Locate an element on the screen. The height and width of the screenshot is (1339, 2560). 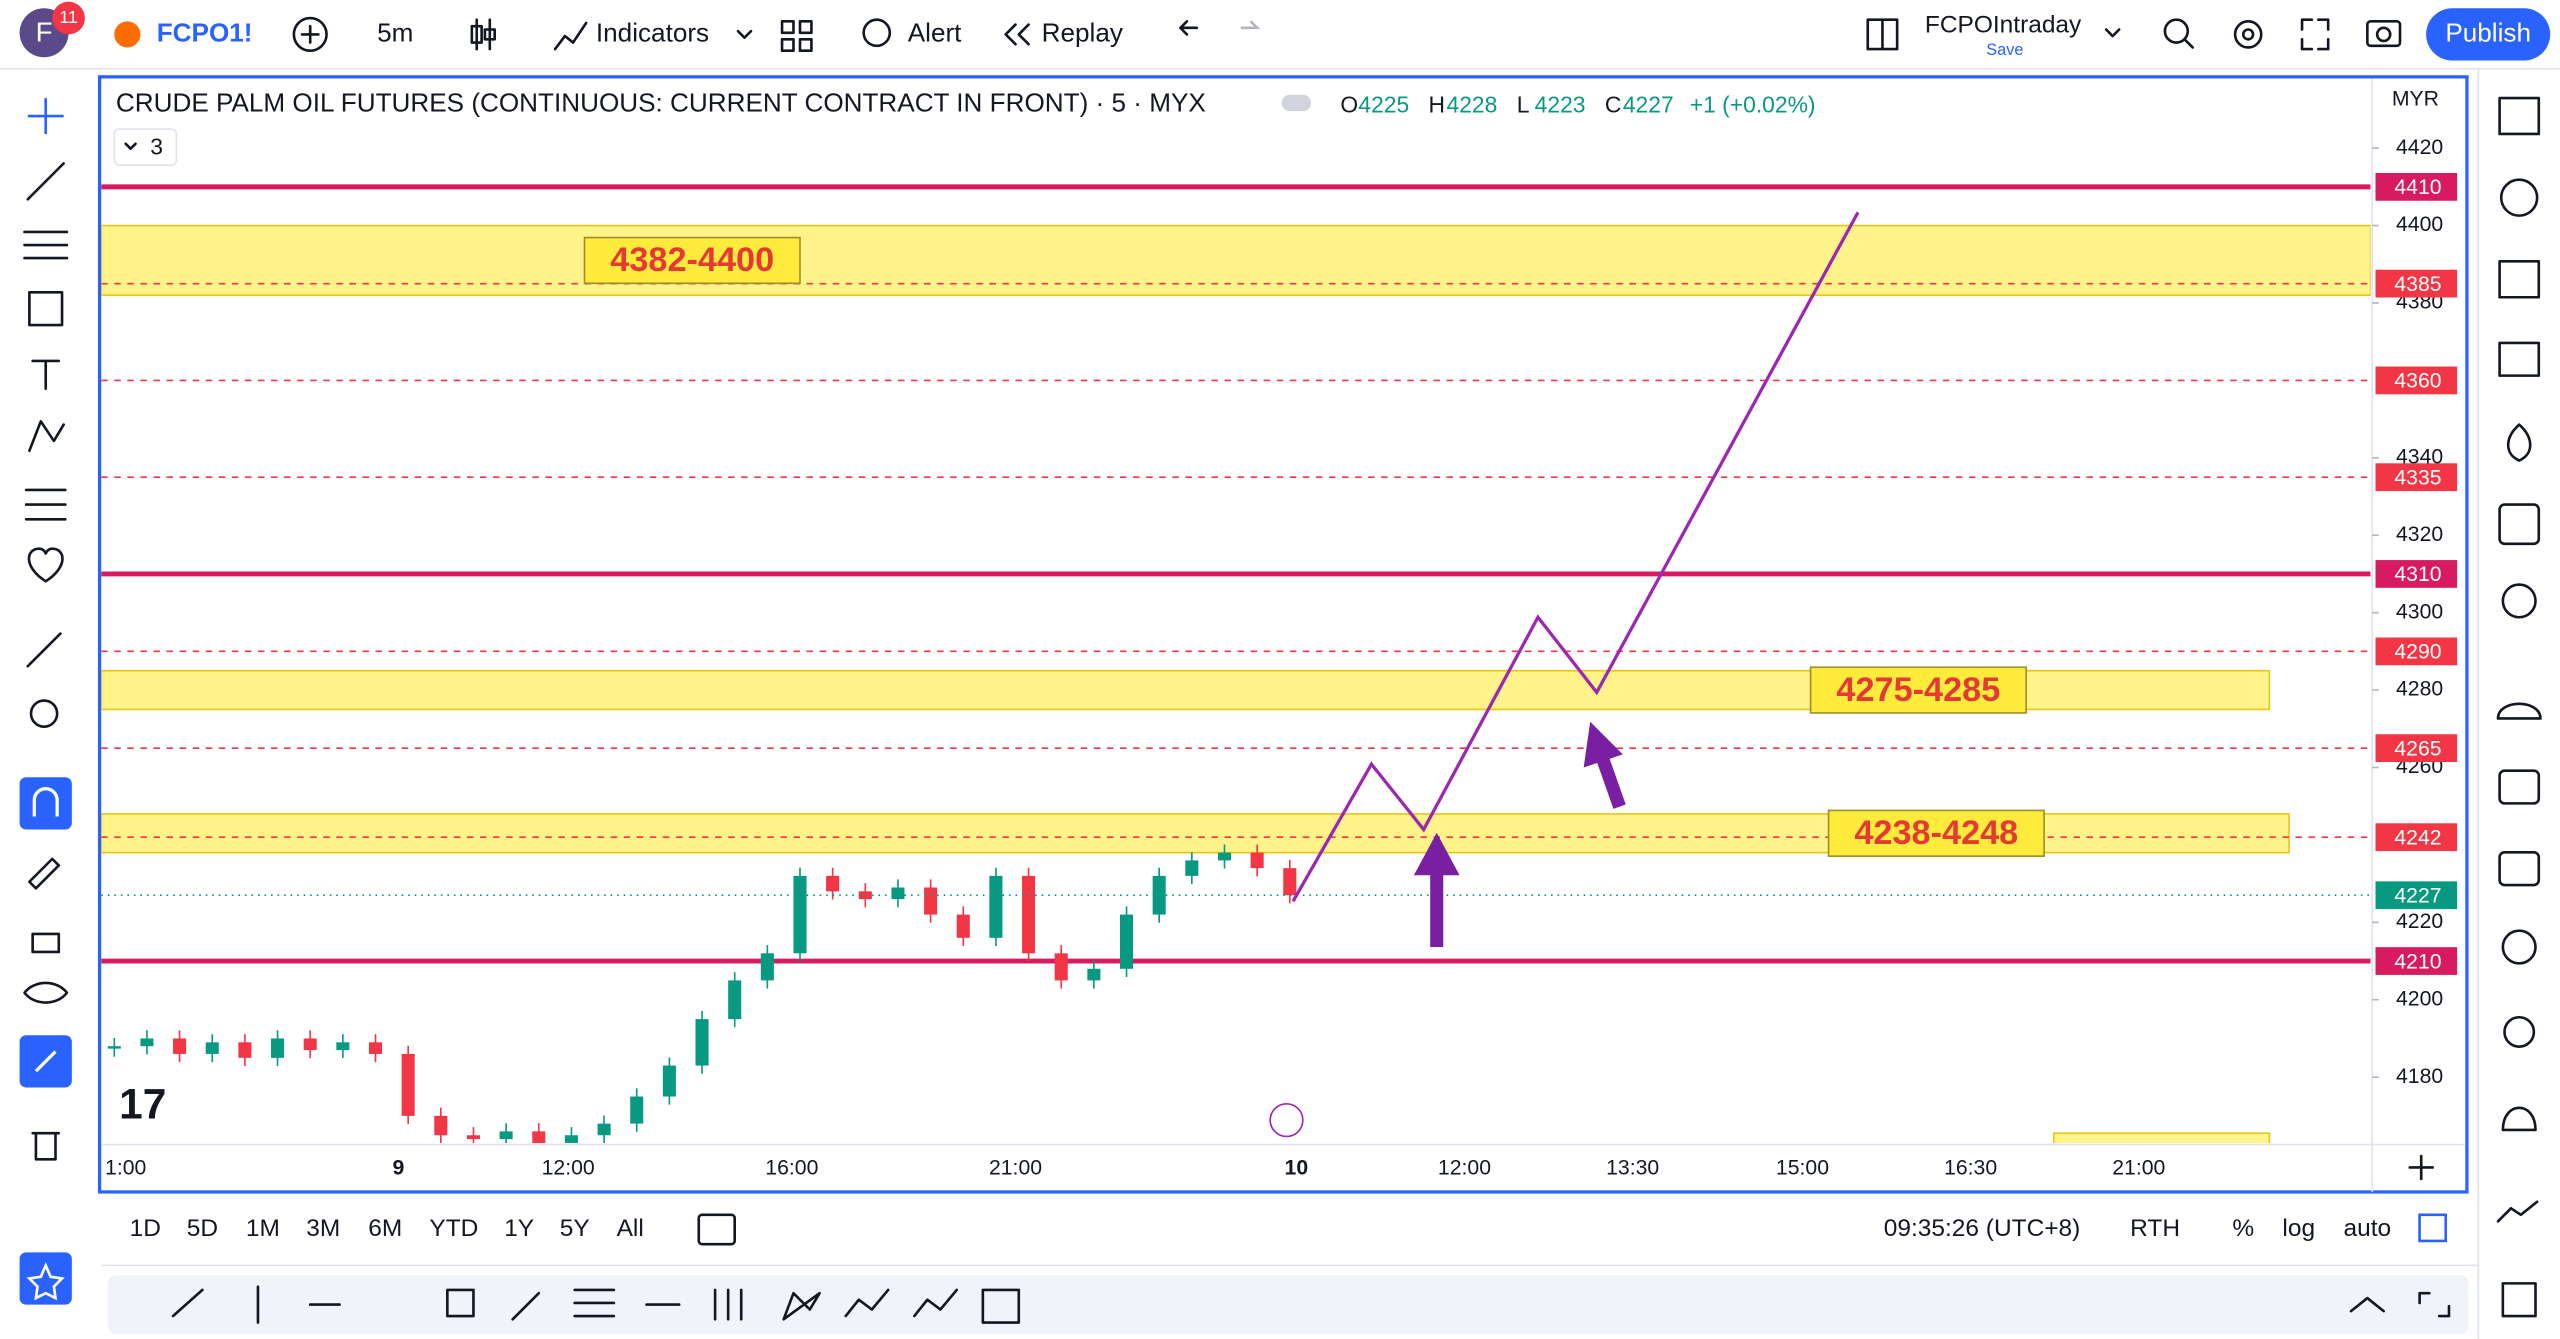
range-button: 1Y is located at coordinates (519, 1228).